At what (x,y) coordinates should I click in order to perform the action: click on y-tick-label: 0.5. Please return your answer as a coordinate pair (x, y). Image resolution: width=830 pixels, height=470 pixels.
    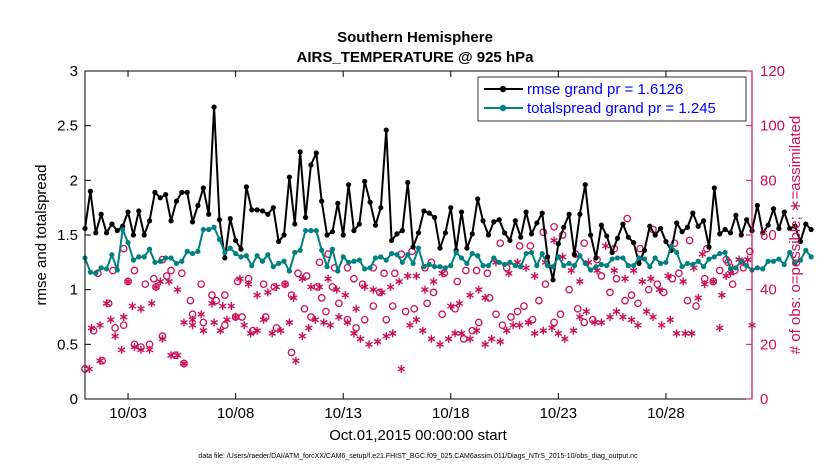
    Looking at the image, I should click on (67, 344).